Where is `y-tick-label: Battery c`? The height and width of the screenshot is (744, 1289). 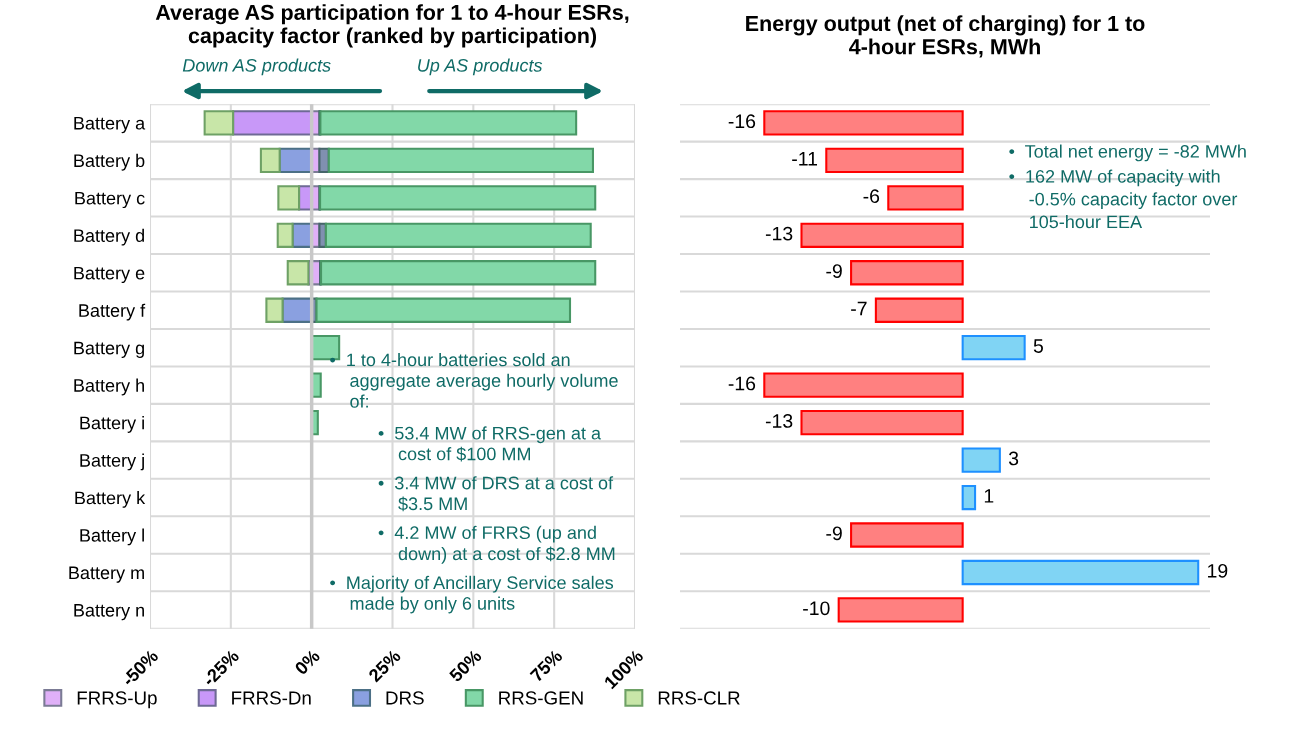 y-tick-label: Battery c is located at coordinates (110, 200).